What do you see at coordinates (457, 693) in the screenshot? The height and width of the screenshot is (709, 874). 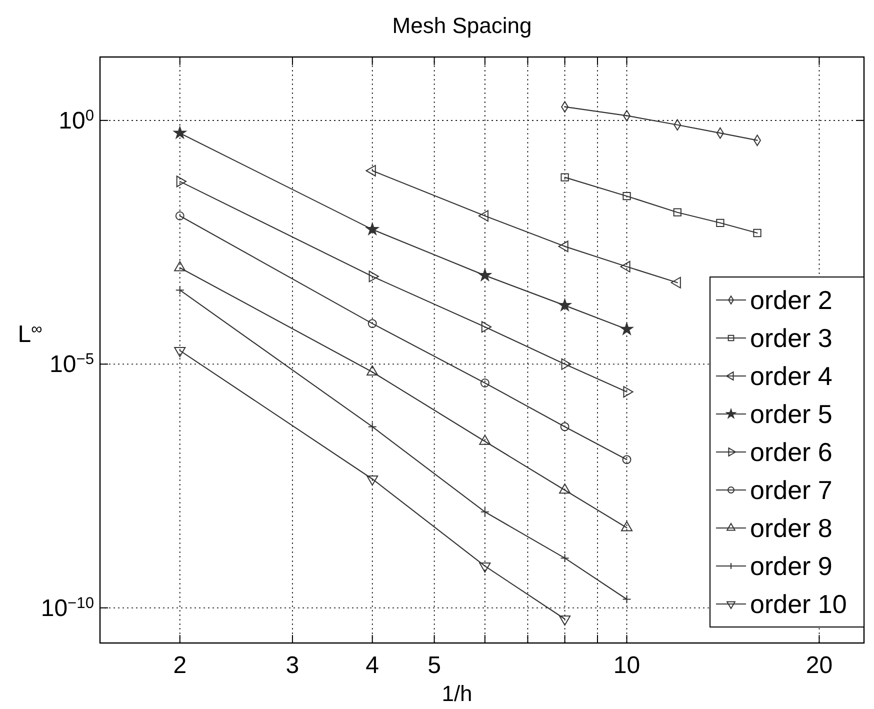 I see `x-axis-title: 1/h` at bounding box center [457, 693].